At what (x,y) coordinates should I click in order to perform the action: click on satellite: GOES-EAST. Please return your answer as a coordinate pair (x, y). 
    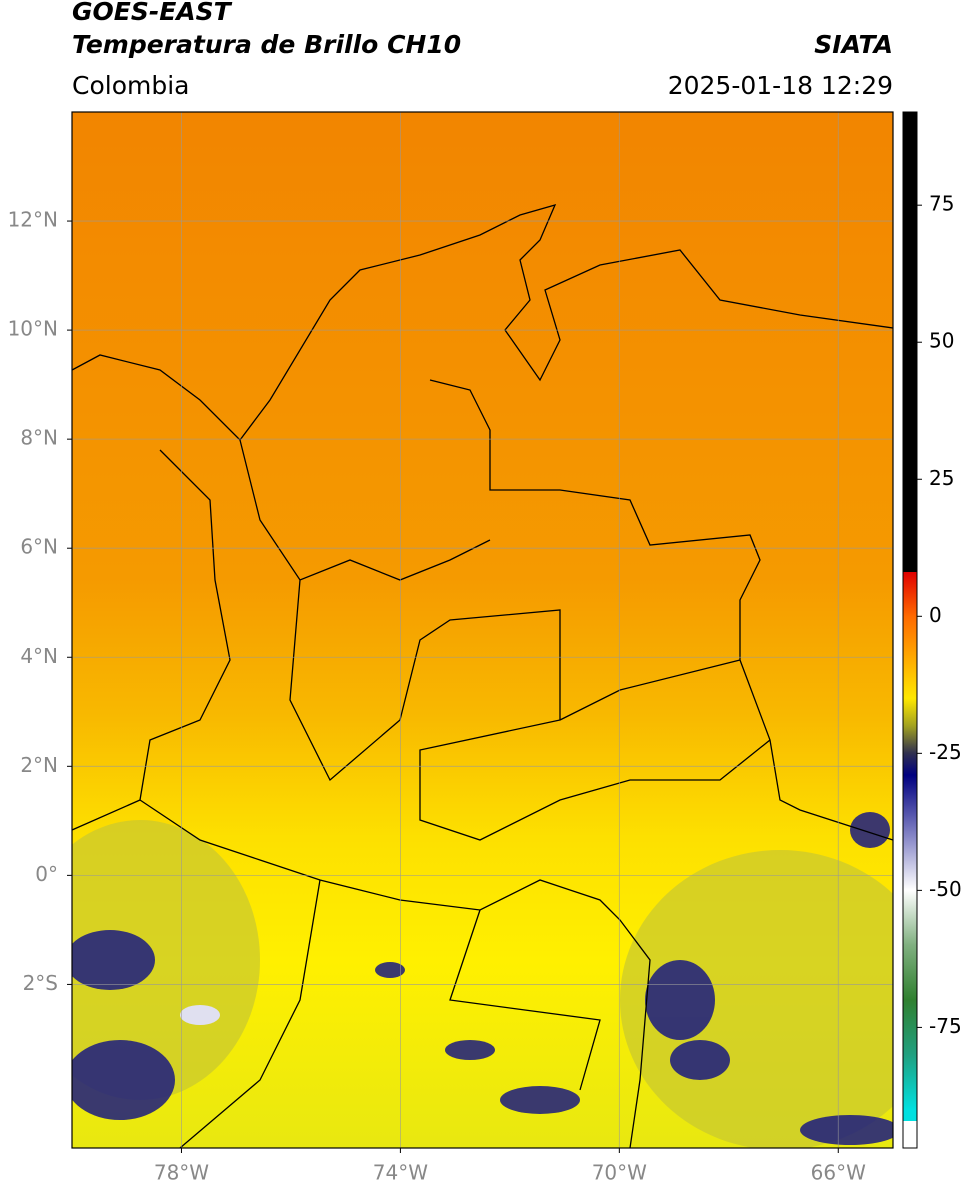
    Looking at the image, I should click on (152, 13).